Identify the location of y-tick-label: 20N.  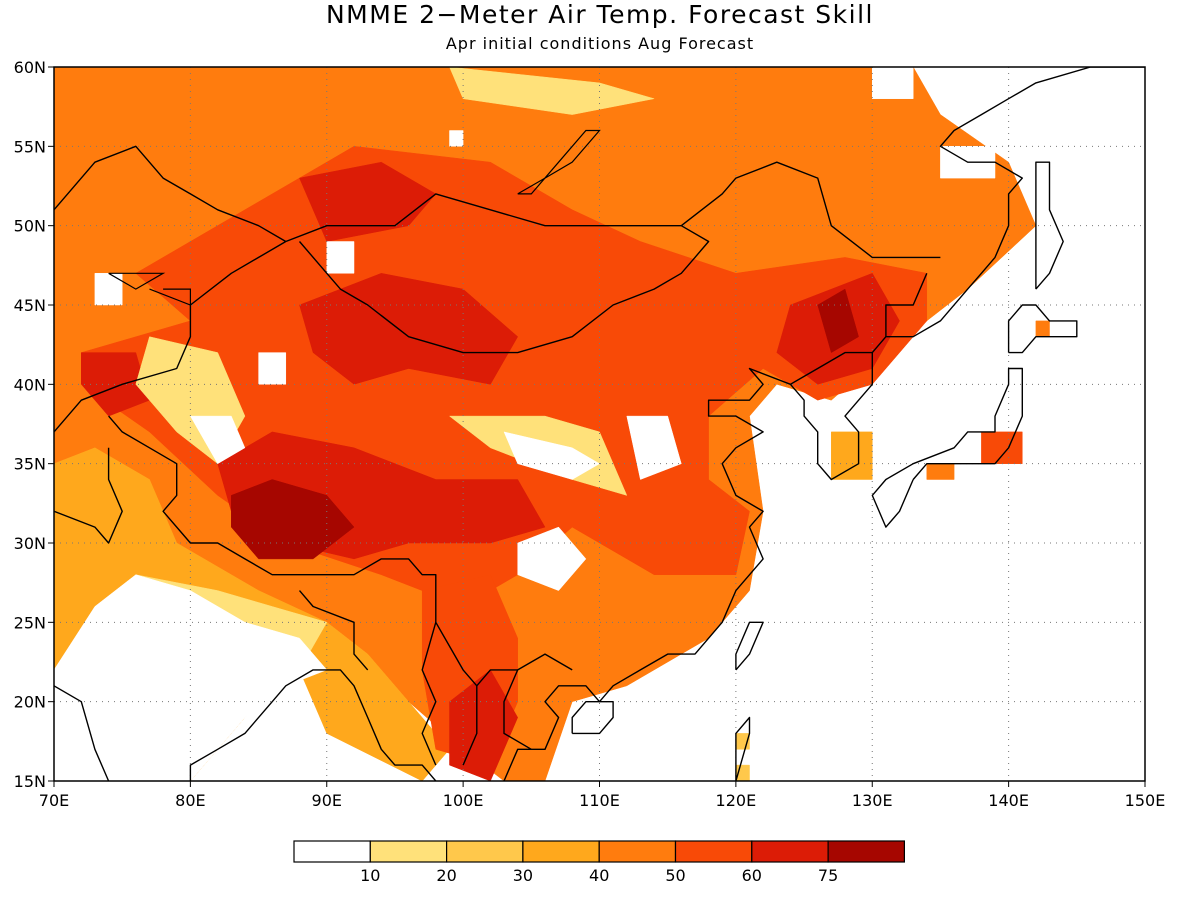
(30, 702).